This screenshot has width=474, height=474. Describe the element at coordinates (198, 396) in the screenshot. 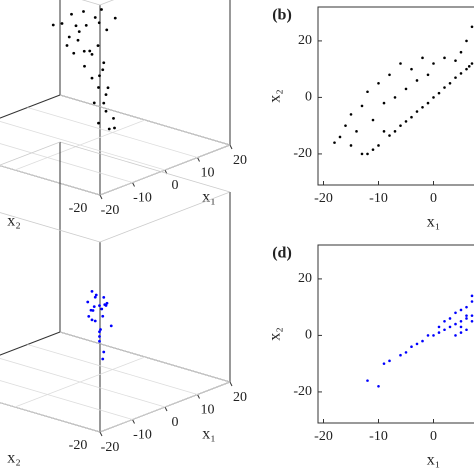

I see `tick-mark` at that location.